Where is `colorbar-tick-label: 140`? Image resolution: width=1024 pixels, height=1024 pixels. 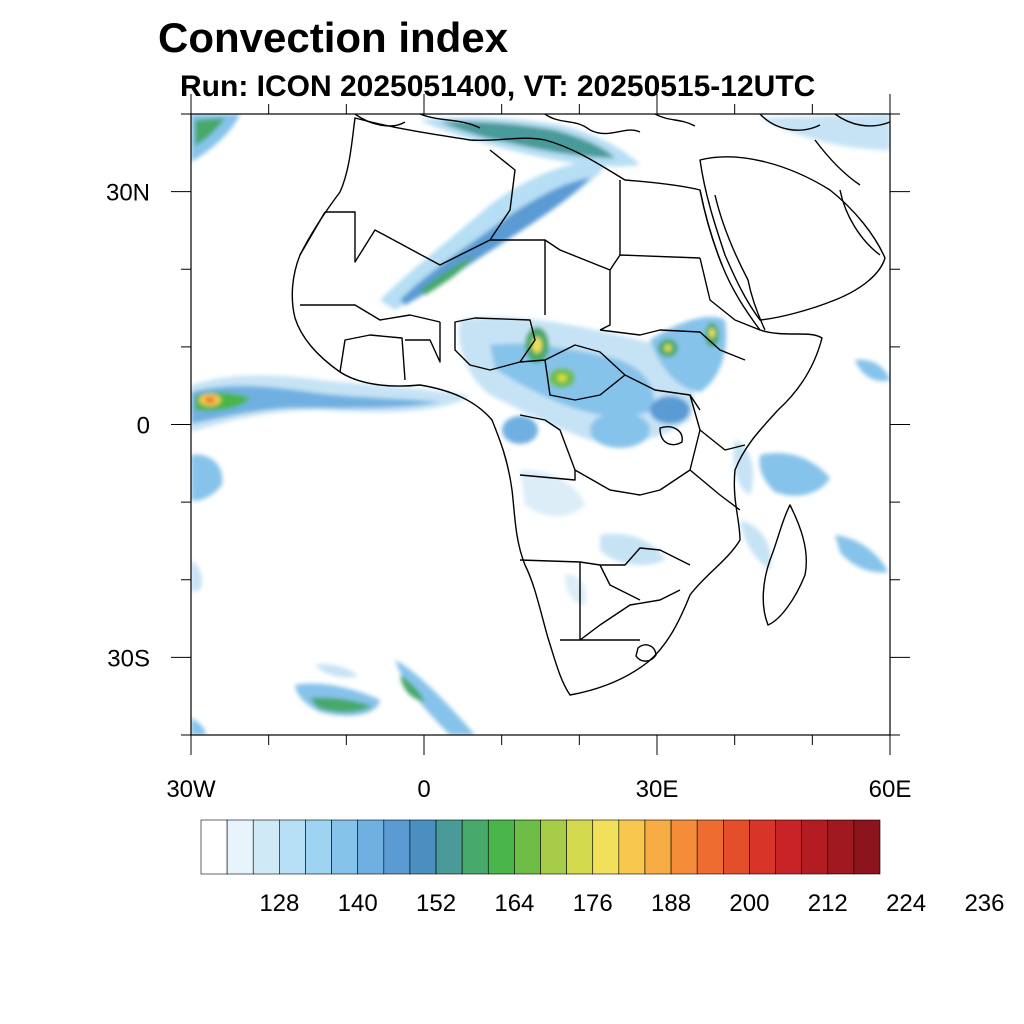
colorbar-tick-label: 140 is located at coordinates (358, 903).